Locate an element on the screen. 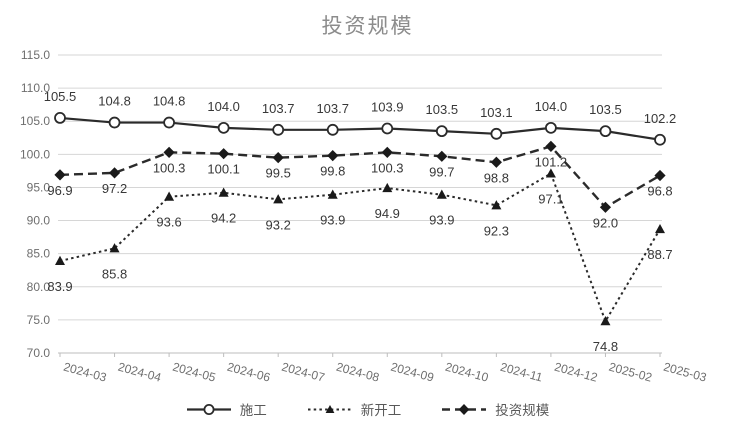  x-axis-tick-label: 2024-08 is located at coordinates (358, 372).